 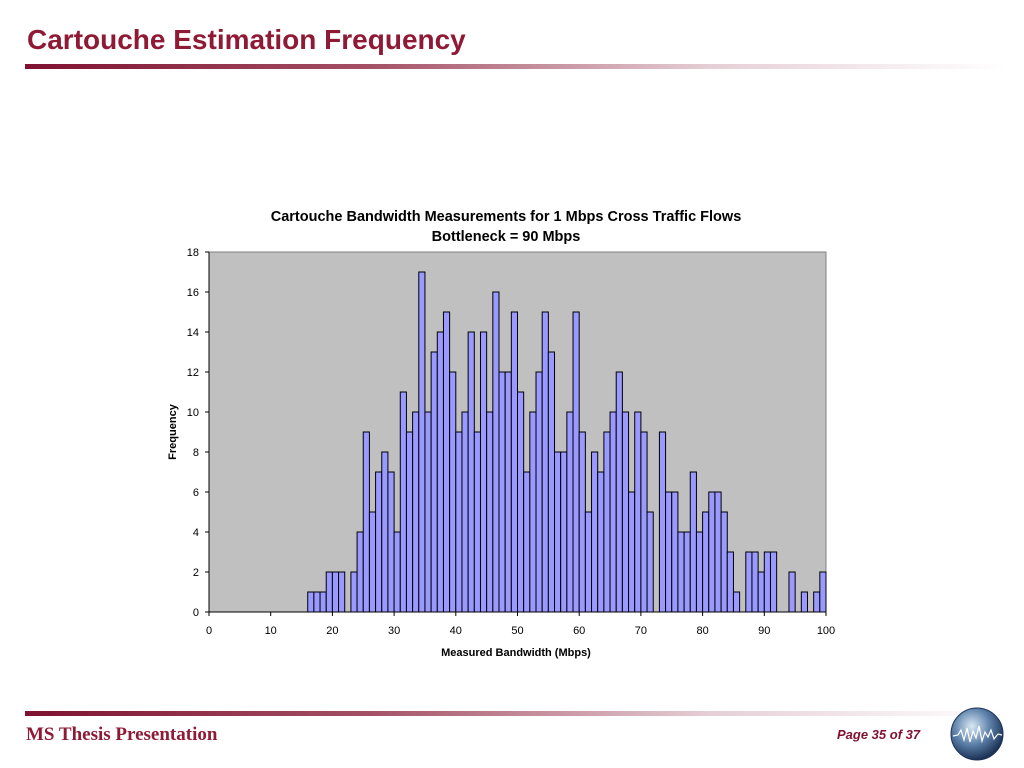 I want to click on x-tick-label: 60, so click(x=579, y=631).